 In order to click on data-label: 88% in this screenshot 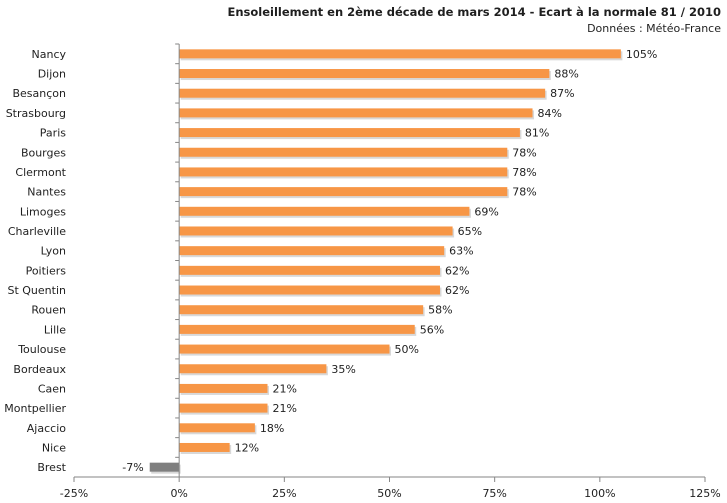, I will do `click(566, 74)`.